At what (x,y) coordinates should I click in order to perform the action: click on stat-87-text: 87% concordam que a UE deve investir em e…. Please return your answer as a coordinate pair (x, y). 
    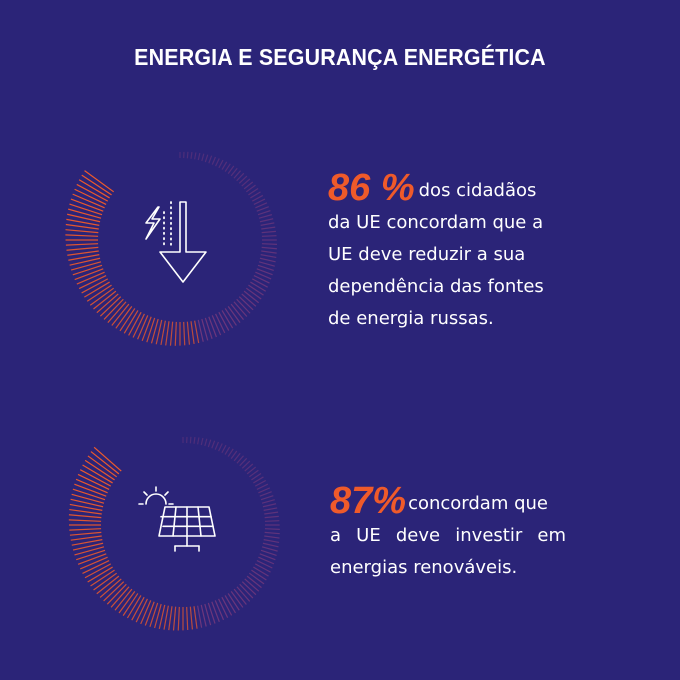
    Looking at the image, I should click on (448, 533).